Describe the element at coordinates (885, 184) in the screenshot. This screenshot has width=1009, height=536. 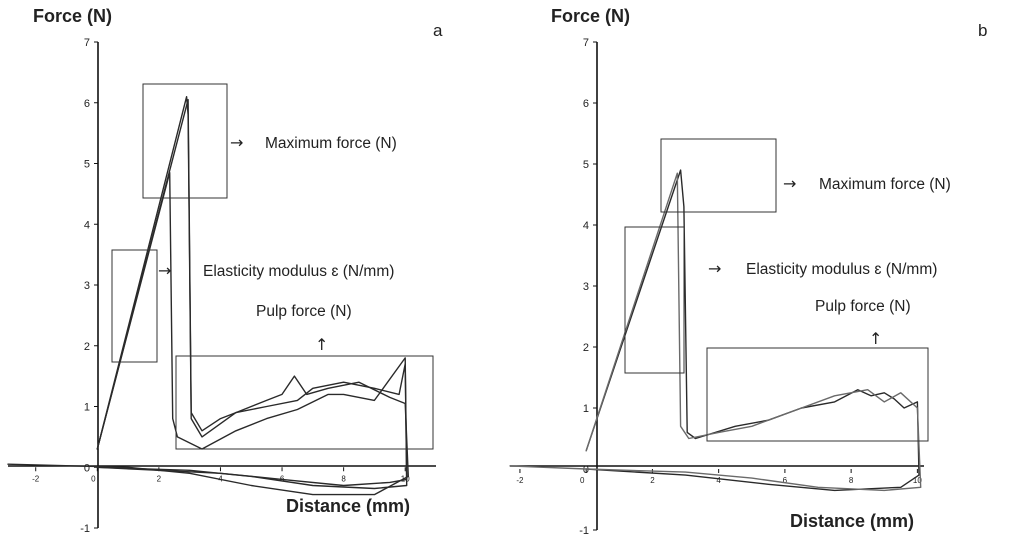
I see `panel-b-max-force-label: Maximum force (N)` at that location.